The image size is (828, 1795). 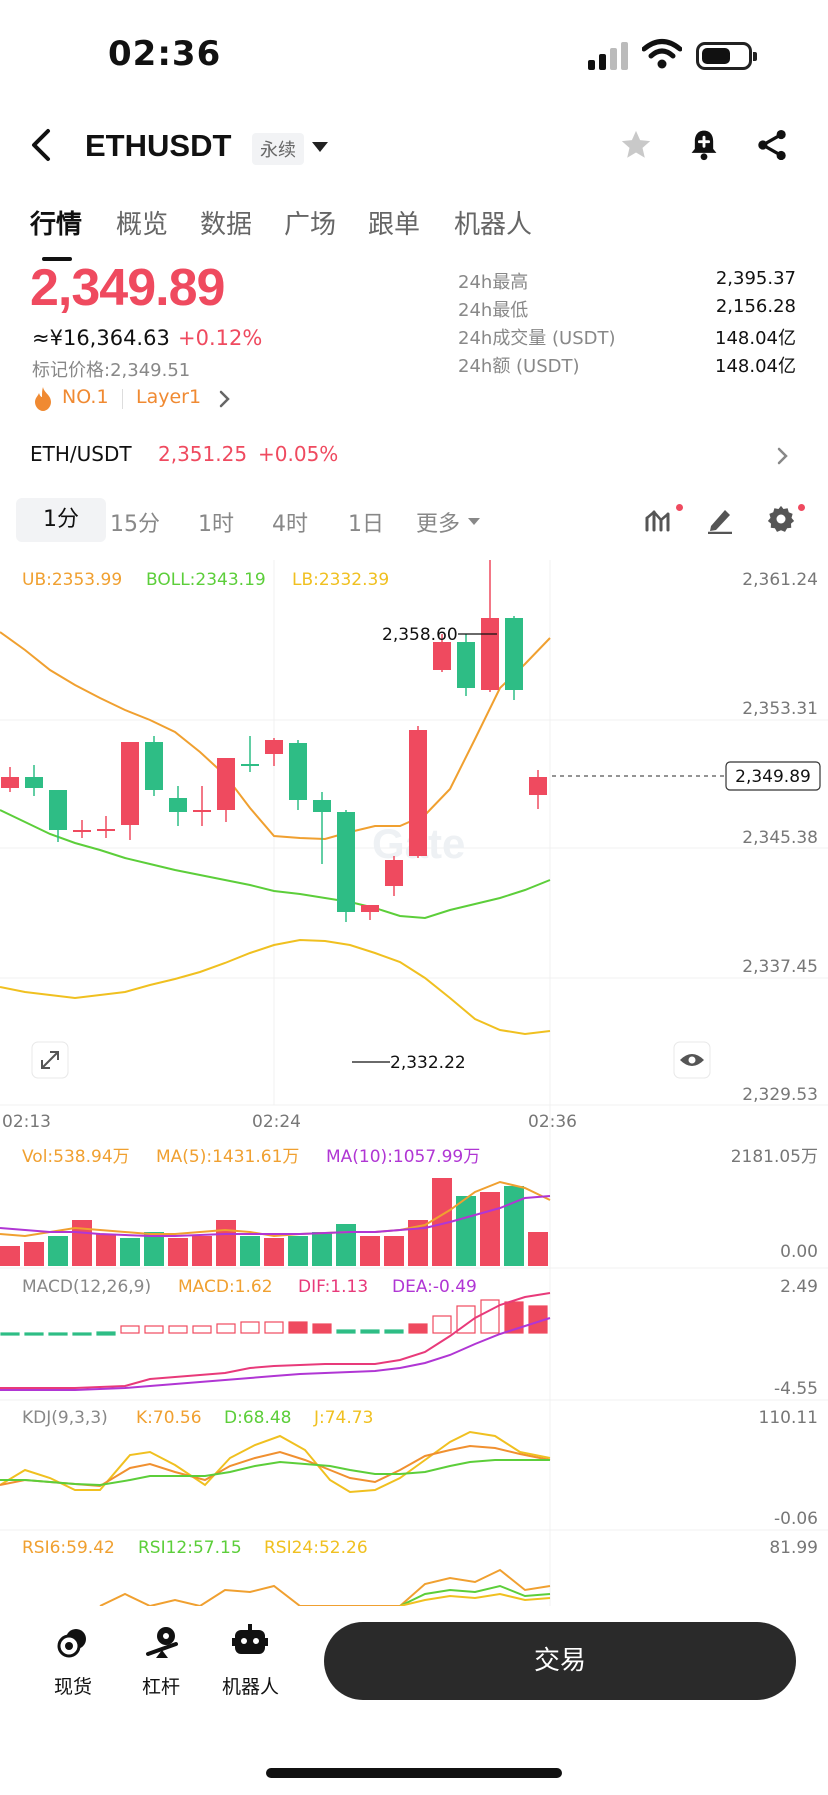 I want to click on macd-dea-line, so click(x=275, y=1354).